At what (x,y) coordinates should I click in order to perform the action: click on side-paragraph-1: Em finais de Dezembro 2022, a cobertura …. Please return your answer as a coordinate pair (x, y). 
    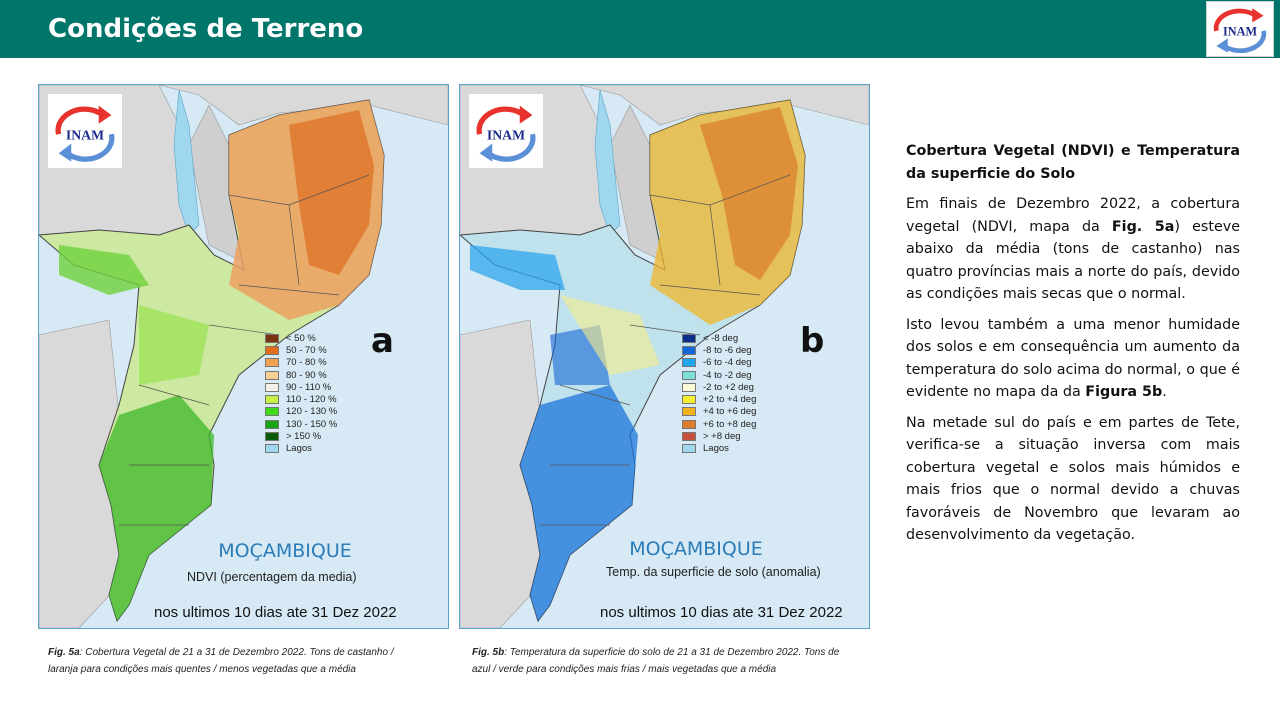
    Looking at the image, I should click on (1073, 249).